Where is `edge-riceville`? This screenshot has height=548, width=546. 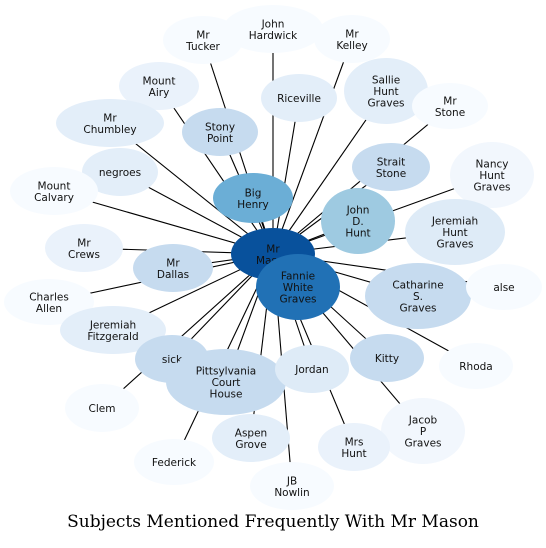 edge-riceville is located at coordinates (286, 176).